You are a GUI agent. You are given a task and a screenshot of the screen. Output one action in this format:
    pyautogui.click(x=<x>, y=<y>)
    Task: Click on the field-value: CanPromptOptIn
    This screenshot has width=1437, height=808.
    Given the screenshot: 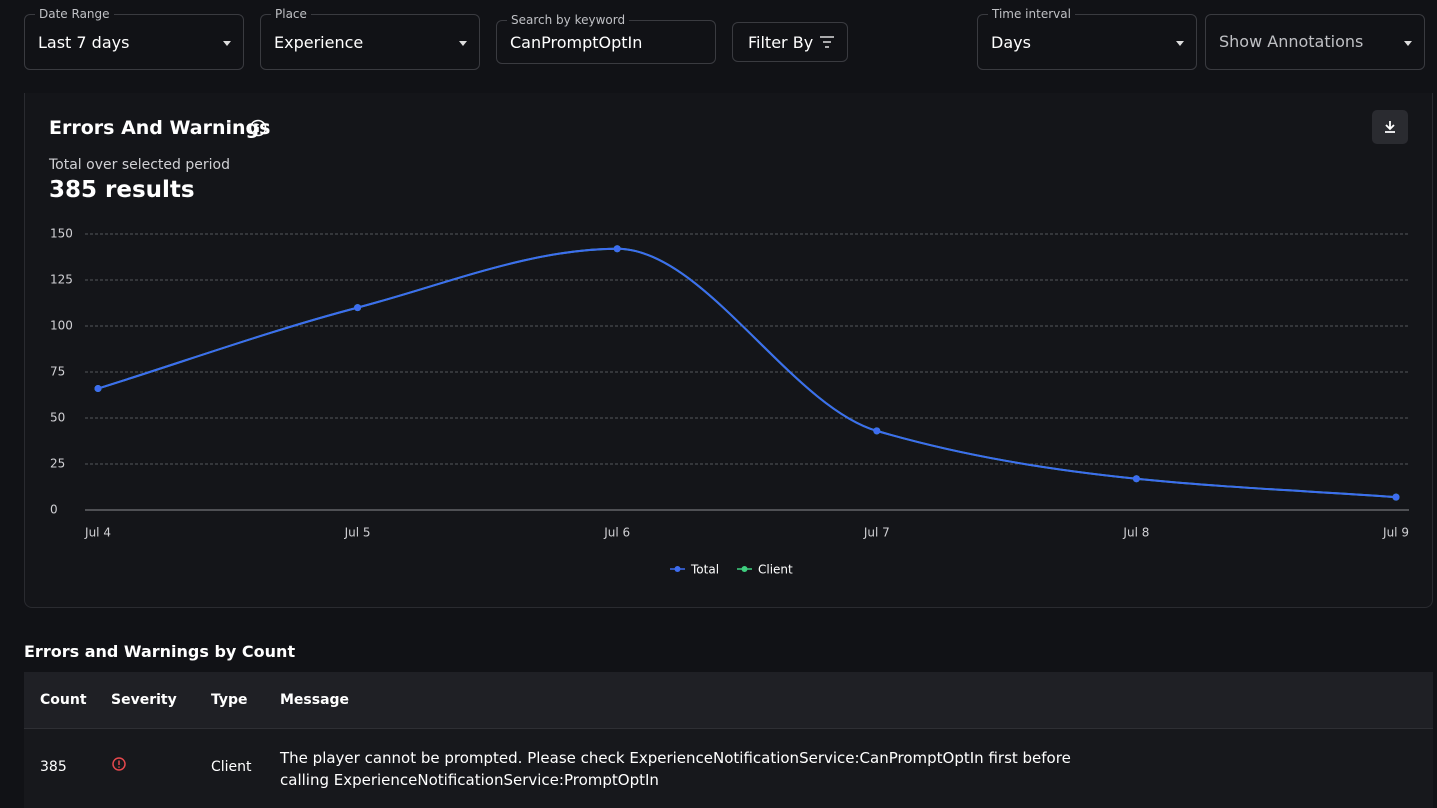 What is the action you would take?
    pyautogui.click(x=576, y=42)
    